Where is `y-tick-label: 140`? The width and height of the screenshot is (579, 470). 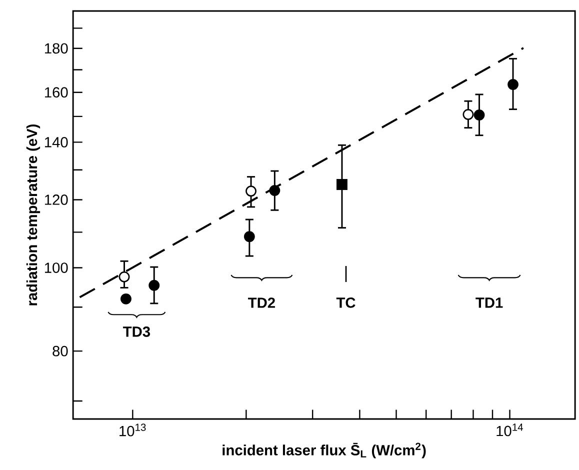
y-tick-label: 140 is located at coordinates (56, 142).